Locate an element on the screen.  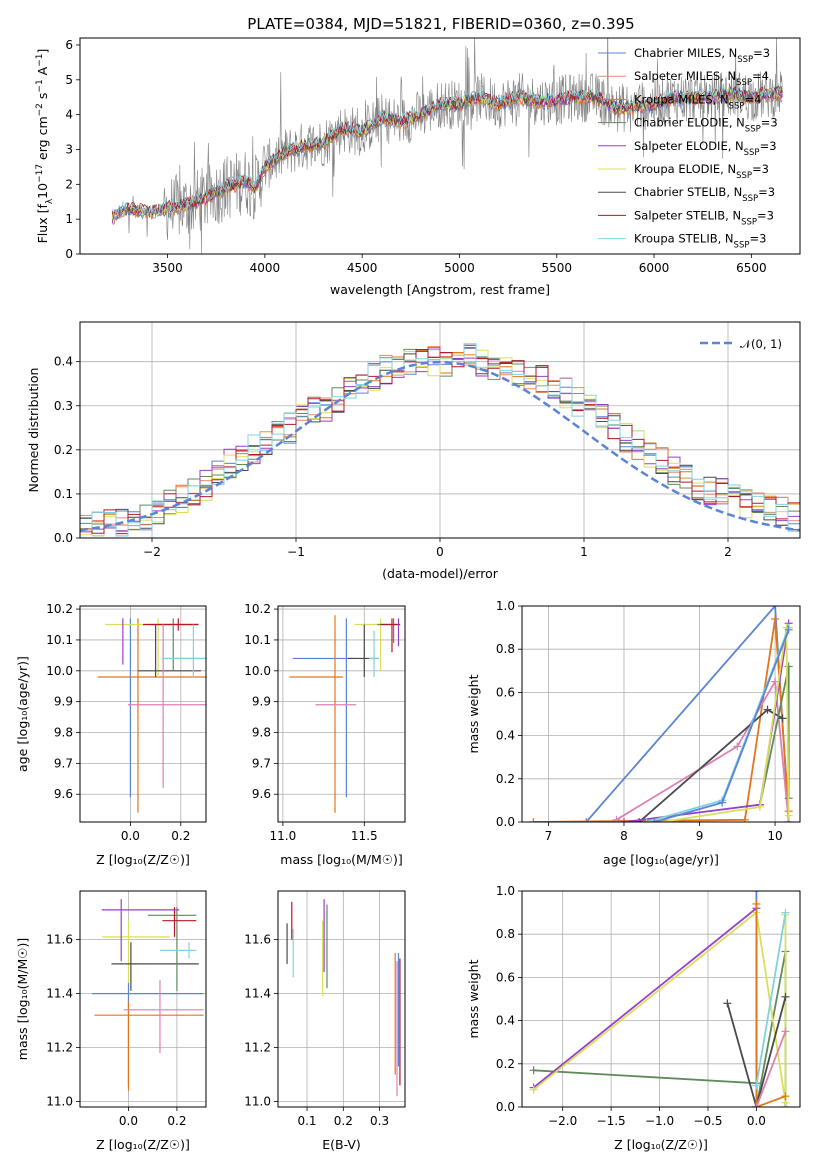
x-tick-label: 4000 is located at coordinates (265, 268).